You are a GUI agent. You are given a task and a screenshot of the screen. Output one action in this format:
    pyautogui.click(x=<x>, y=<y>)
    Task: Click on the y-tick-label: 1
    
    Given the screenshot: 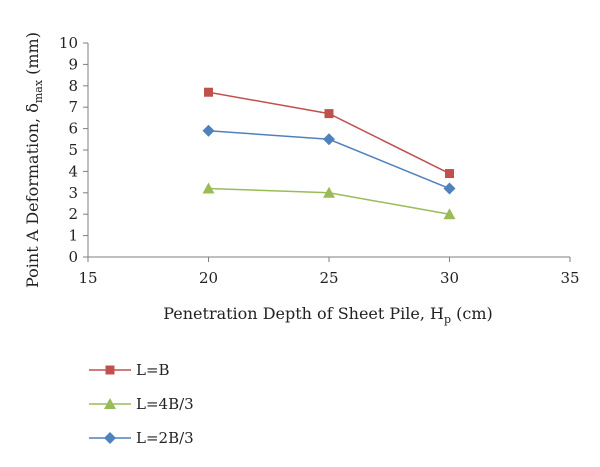 What is the action you would take?
    pyautogui.click(x=73, y=236)
    